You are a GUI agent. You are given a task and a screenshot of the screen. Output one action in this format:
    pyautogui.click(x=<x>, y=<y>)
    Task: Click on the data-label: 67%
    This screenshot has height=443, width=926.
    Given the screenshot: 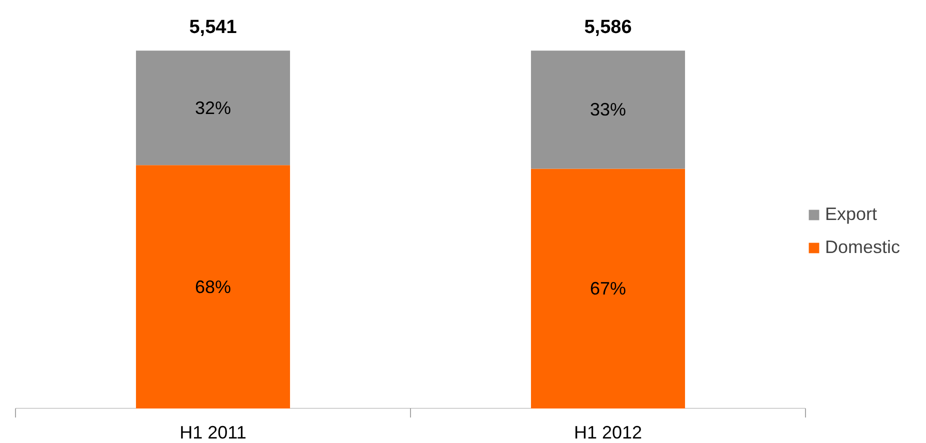 What is the action you would take?
    pyautogui.click(x=608, y=288)
    